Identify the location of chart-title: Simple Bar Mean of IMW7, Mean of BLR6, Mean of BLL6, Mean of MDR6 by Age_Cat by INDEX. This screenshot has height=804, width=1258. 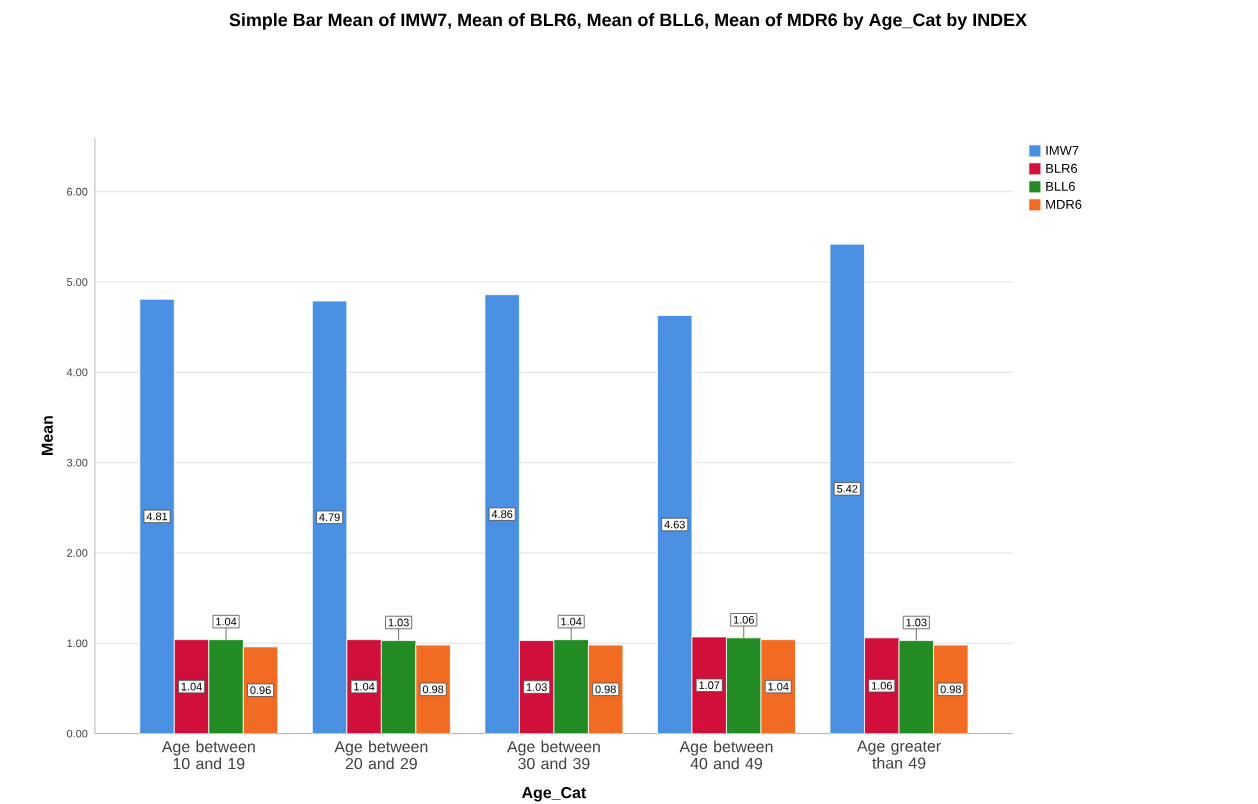
(628, 21).